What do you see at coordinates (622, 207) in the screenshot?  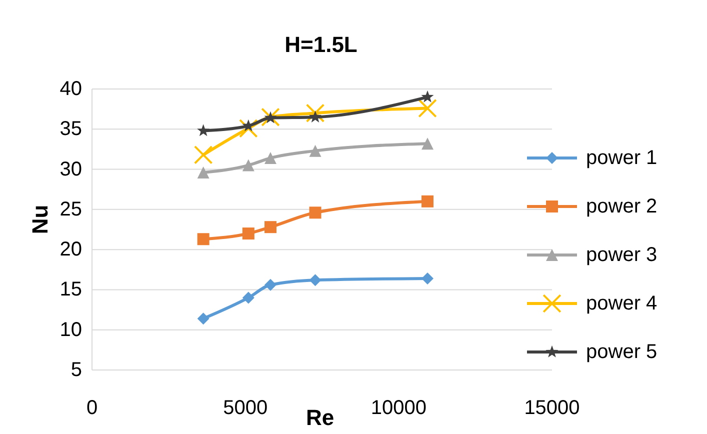 I see `legend-label: power 2` at bounding box center [622, 207].